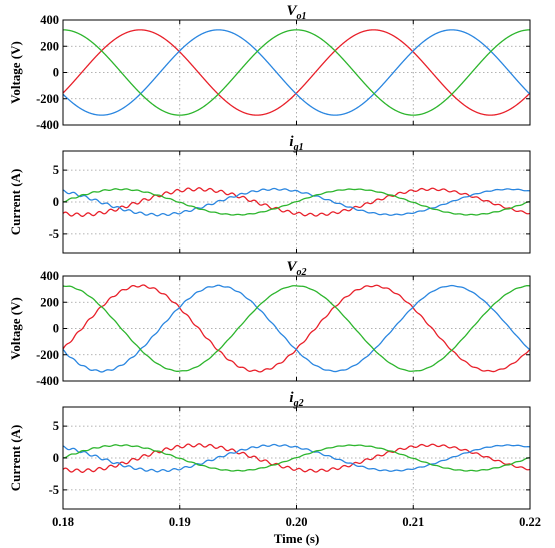 Image resolution: width=555 pixels, height=548 pixels. I want to click on x-tick-label: 0.21, so click(413, 522).